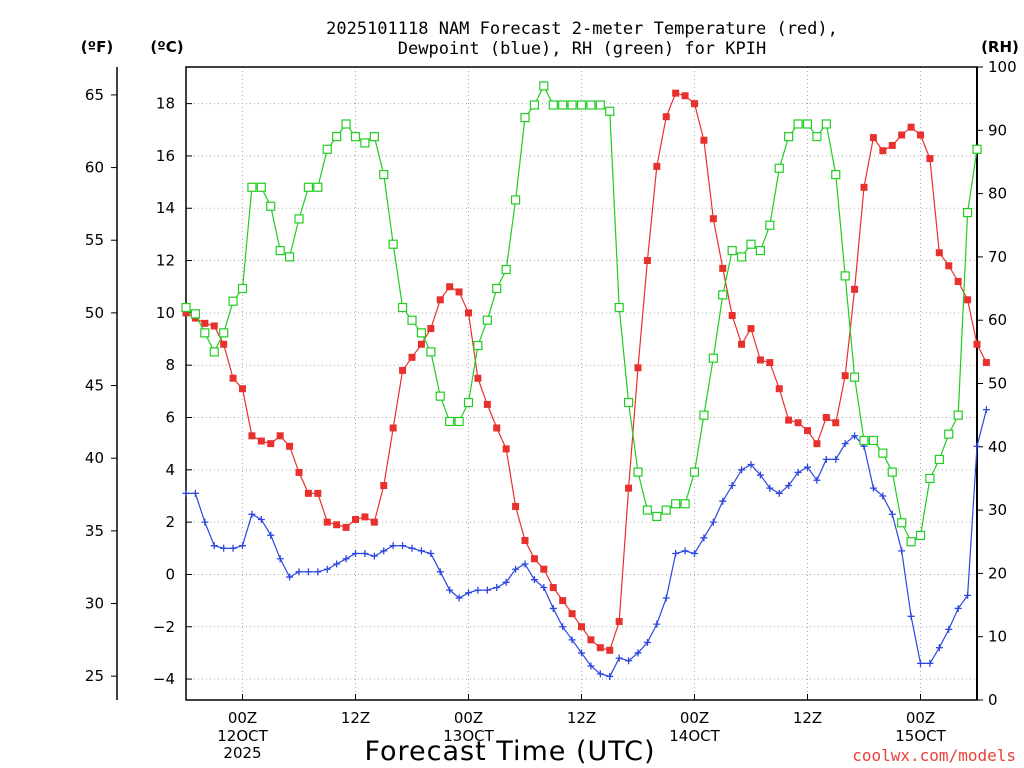 This screenshot has width=1024, height=768. Describe the element at coordinates (997, 130) in the screenshot. I see `rh-tick-label: 90` at that location.